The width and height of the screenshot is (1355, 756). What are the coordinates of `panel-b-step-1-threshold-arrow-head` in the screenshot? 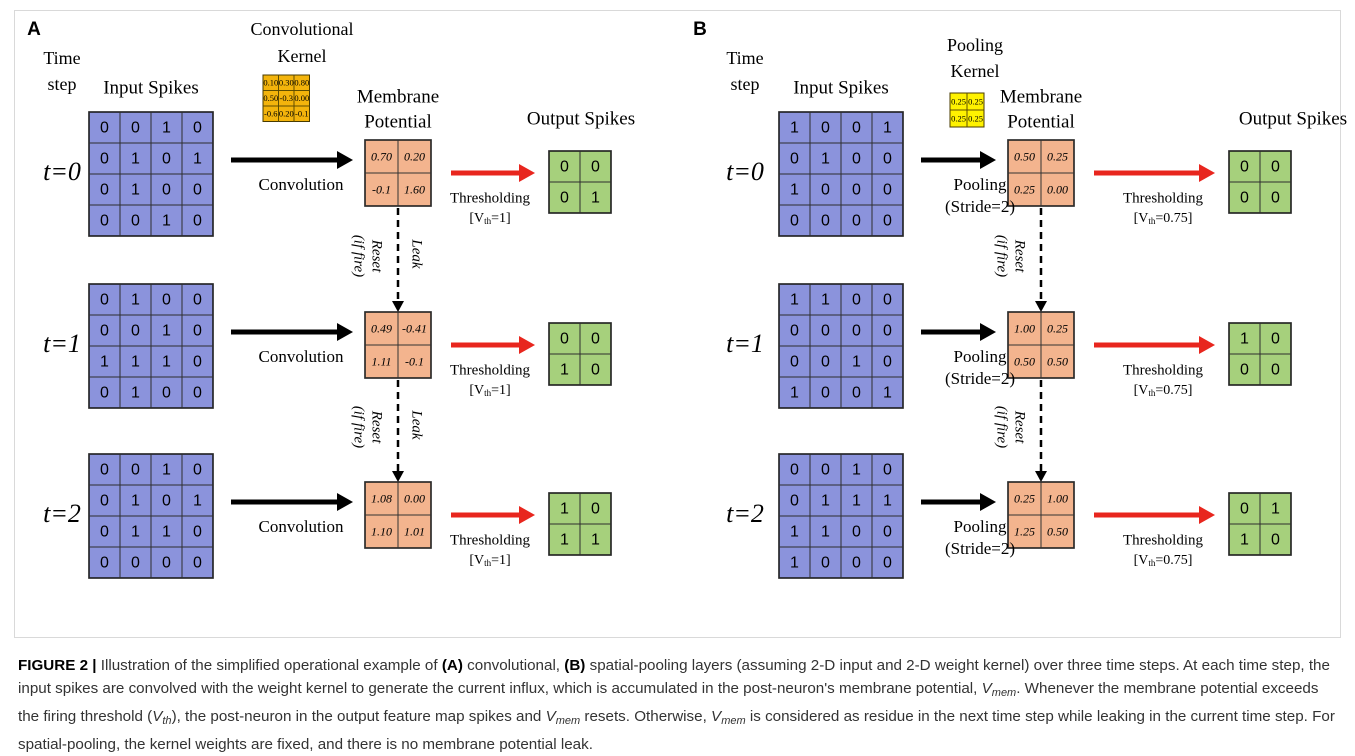 It's located at (1207, 345).